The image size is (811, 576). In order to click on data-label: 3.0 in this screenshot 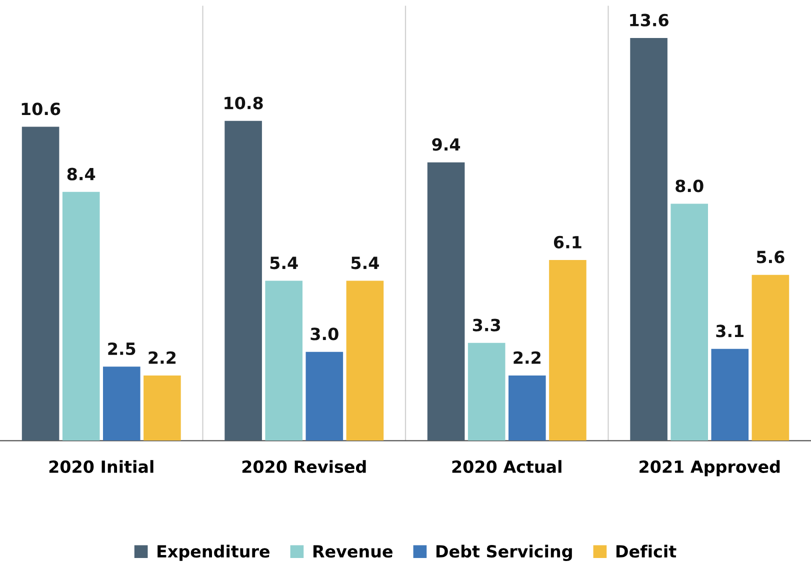, I will do `click(324, 334)`.